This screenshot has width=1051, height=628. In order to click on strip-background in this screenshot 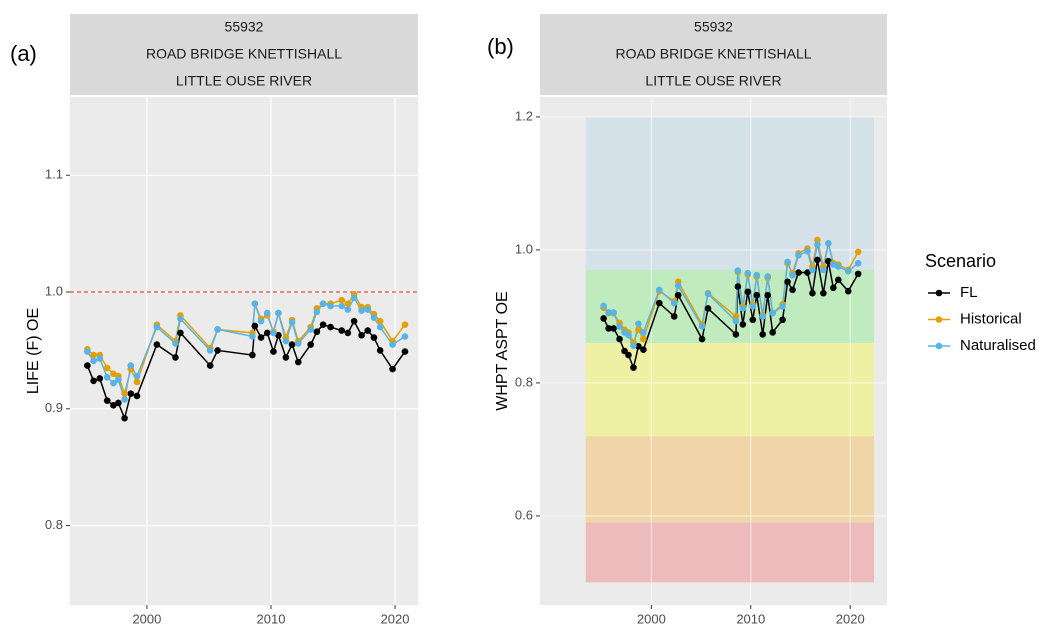, I will do `click(713, 54)`.